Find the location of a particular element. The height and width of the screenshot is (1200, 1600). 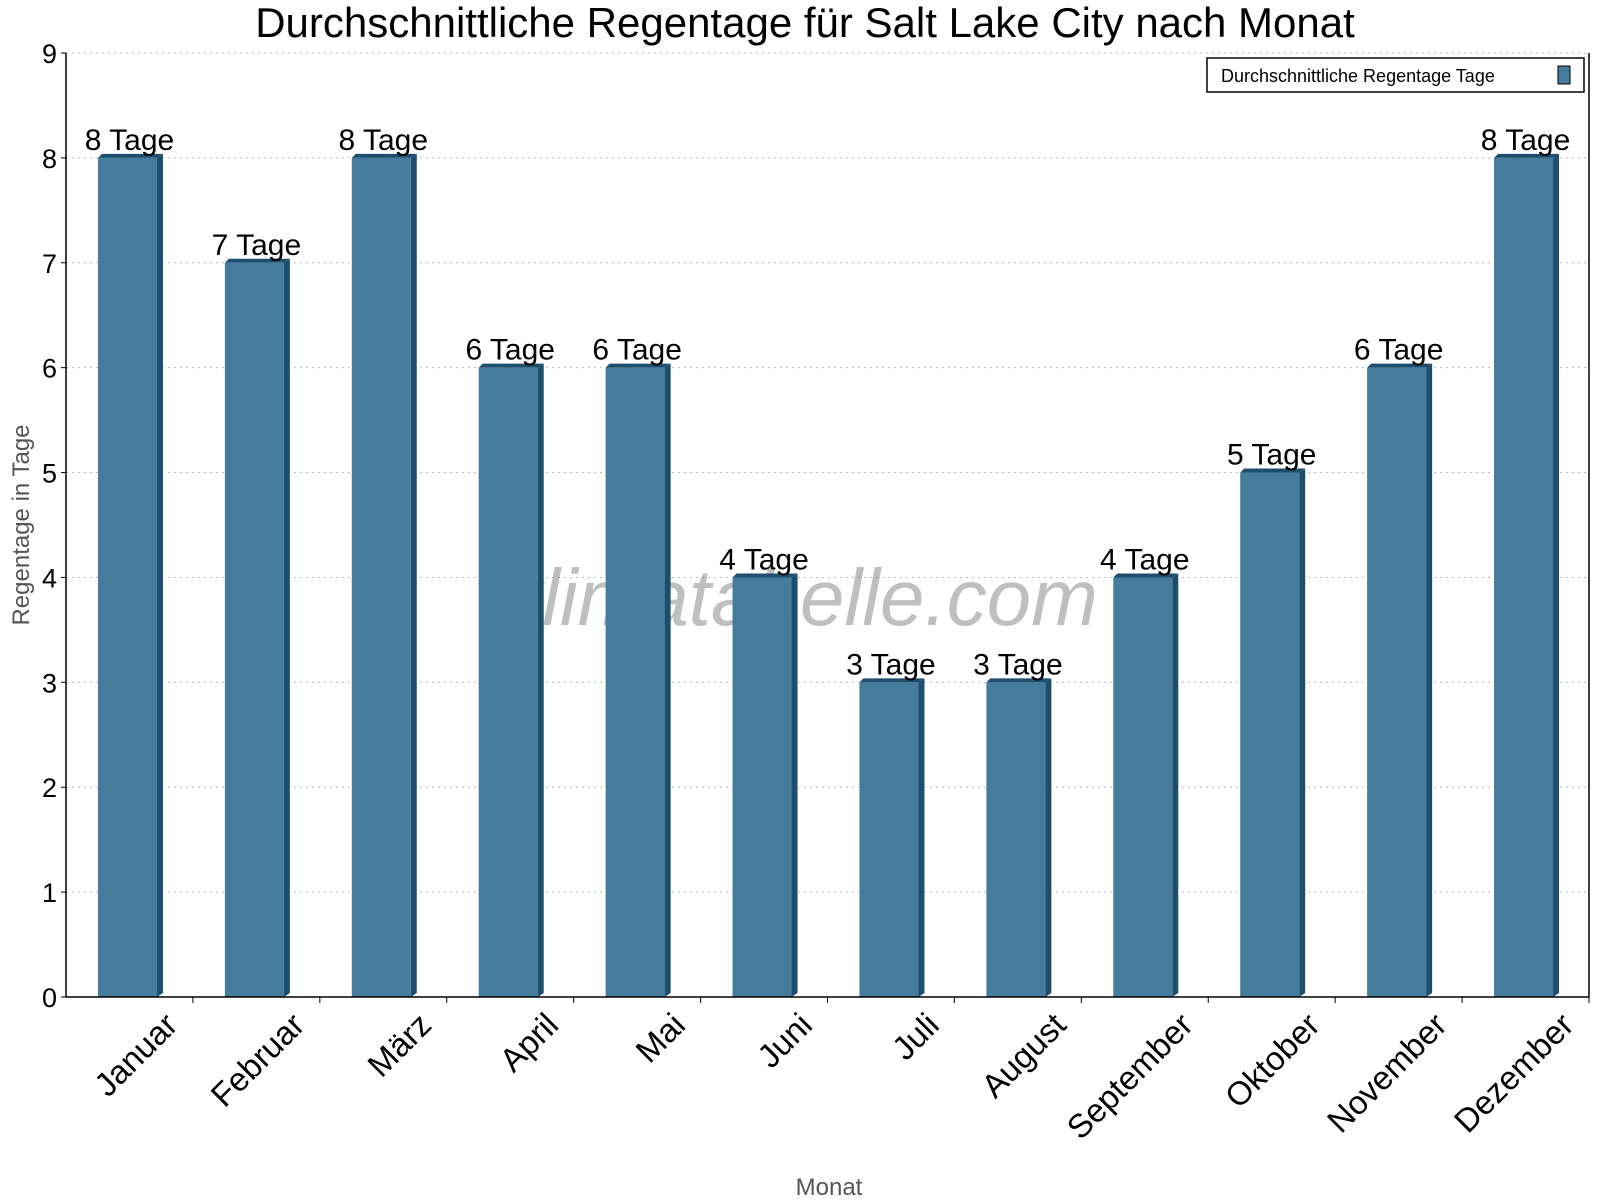

y-tick-label: 6 is located at coordinates (49, 369).